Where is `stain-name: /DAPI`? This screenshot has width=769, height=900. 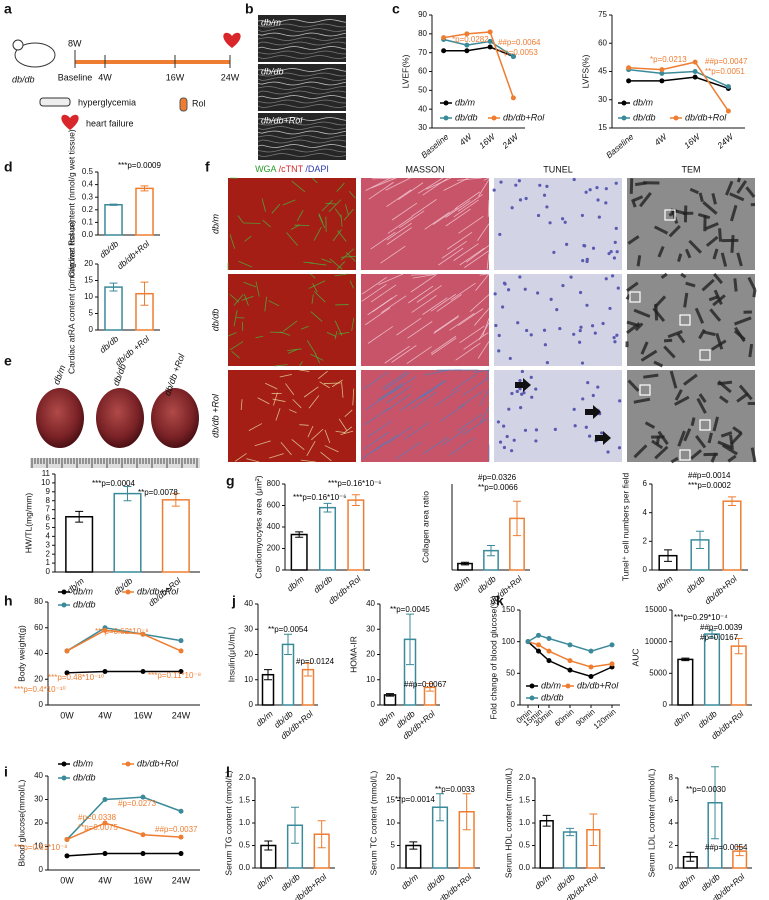
stain-name: /DAPI is located at coordinates (316, 169).